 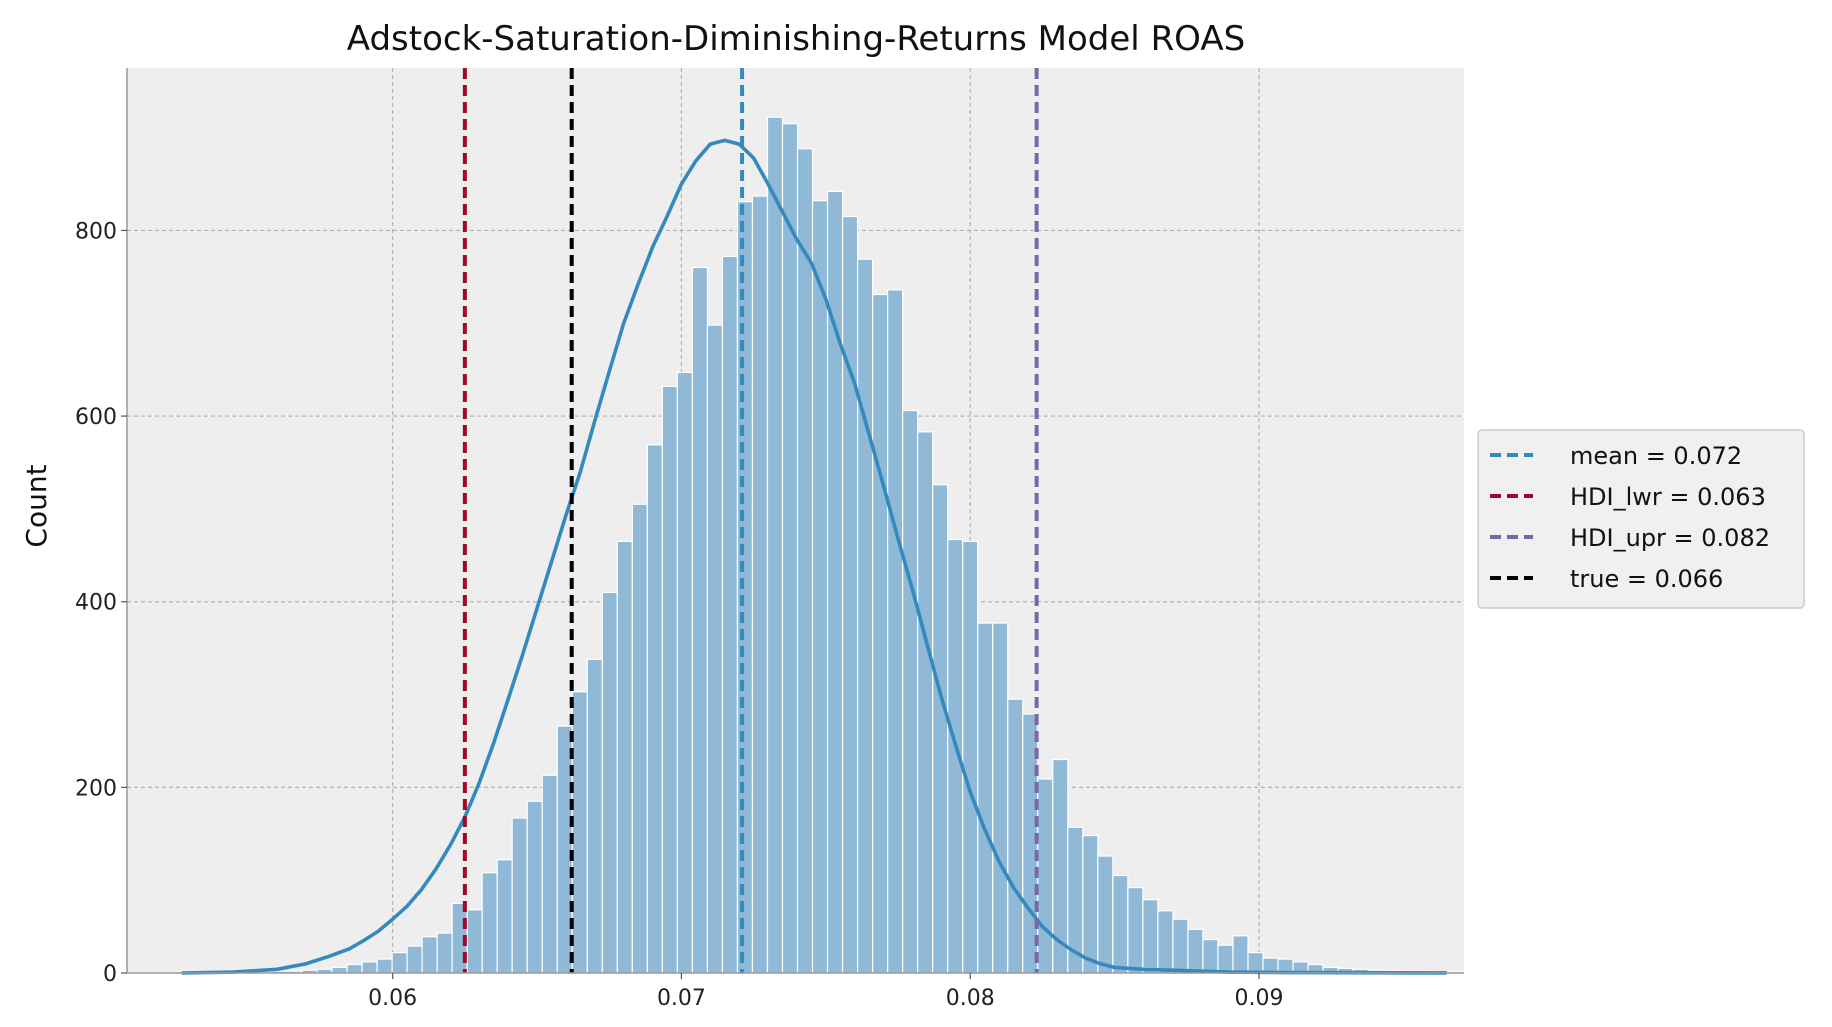 What do you see at coordinates (1656, 456) in the screenshot?
I see `legend-entry: mean = 0.072` at bounding box center [1656, 456].